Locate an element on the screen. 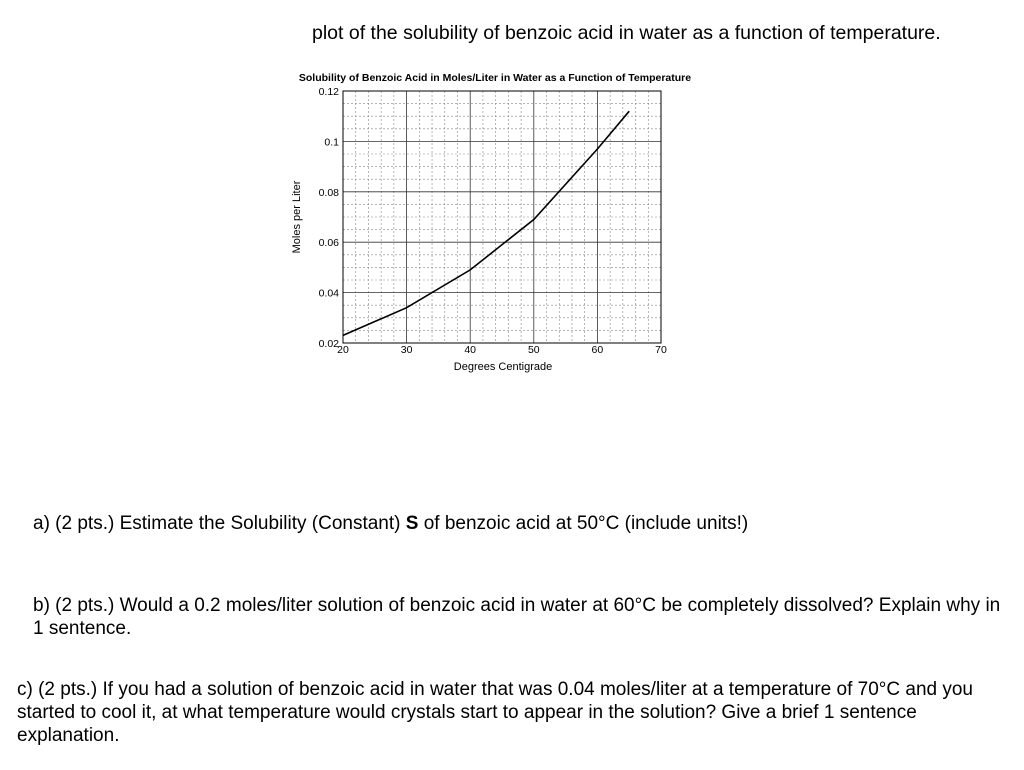  x-tick-label: 50 is located at coordinates (534, 350).